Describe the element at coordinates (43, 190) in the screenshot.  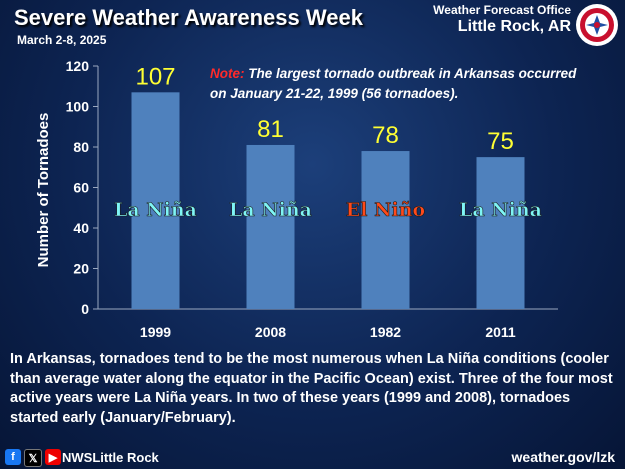
I see `y-axis-label: Number of Tornadoes` at that location.